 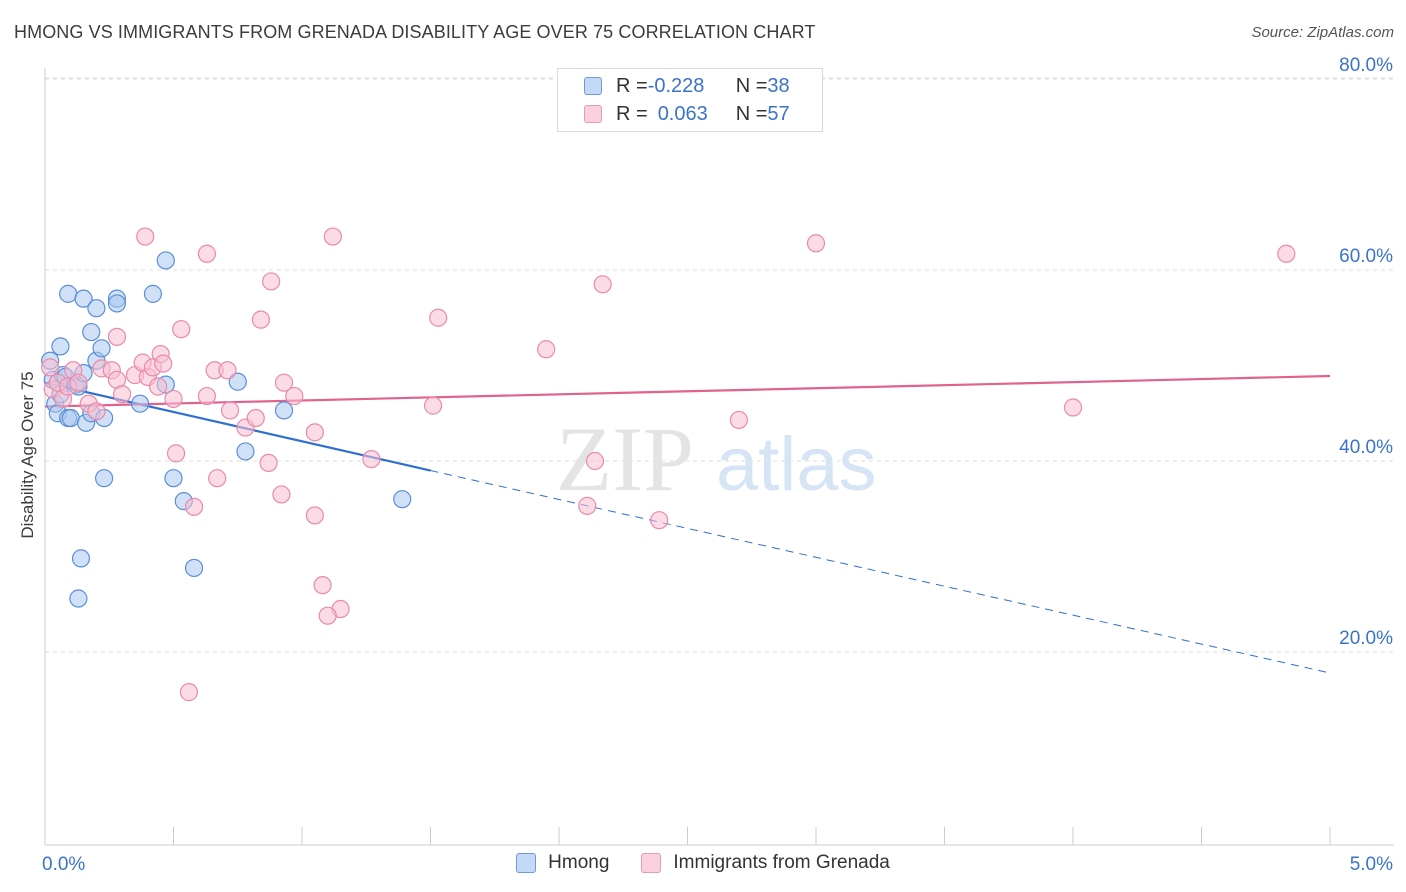 What do you see at coordinates (632, 85) in the screenshot?
I see `hmong-r-label: R =` at bounding box center [632, 85].